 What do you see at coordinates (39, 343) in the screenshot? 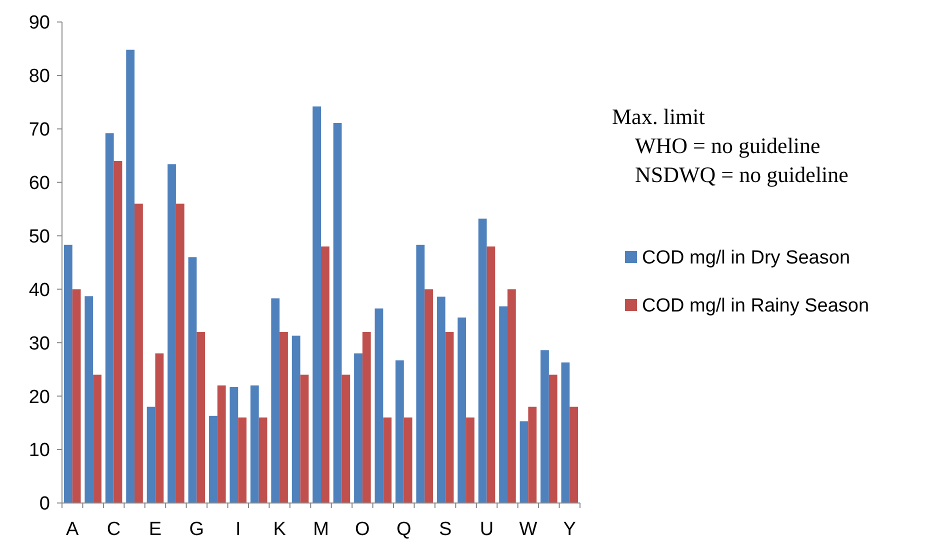
I see `y-tick-label: 30` at bounding box center [39, 343].